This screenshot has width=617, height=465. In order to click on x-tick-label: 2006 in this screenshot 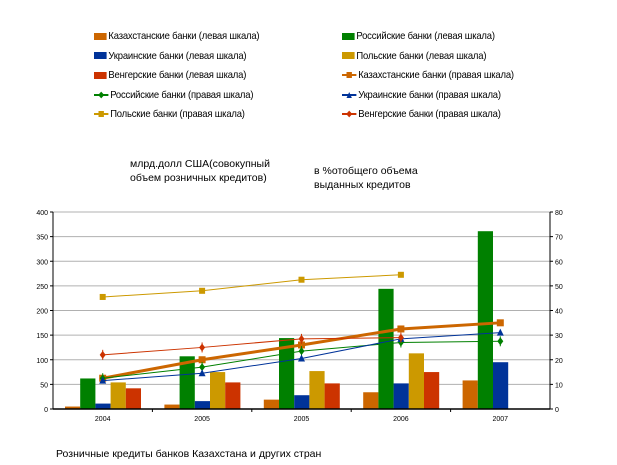, I will do `click(401, 419)`.